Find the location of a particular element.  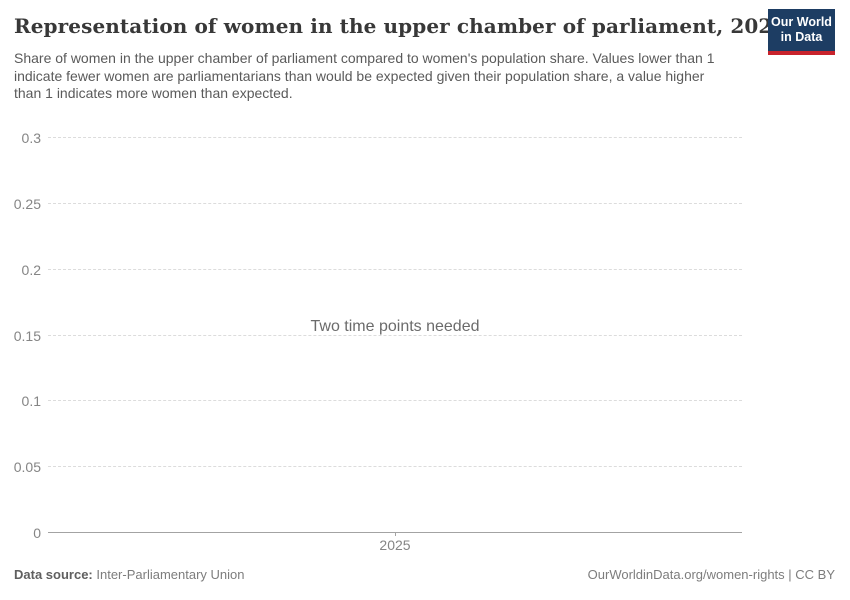

gridline: 0.1 is located at coordinates (382, 401).